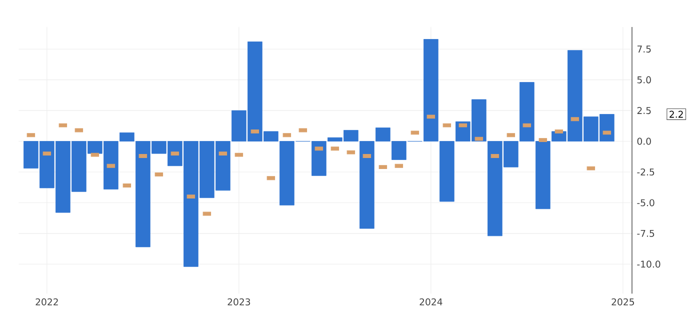  I want to click on y-tick-label: -7.5, so click(645, 233).